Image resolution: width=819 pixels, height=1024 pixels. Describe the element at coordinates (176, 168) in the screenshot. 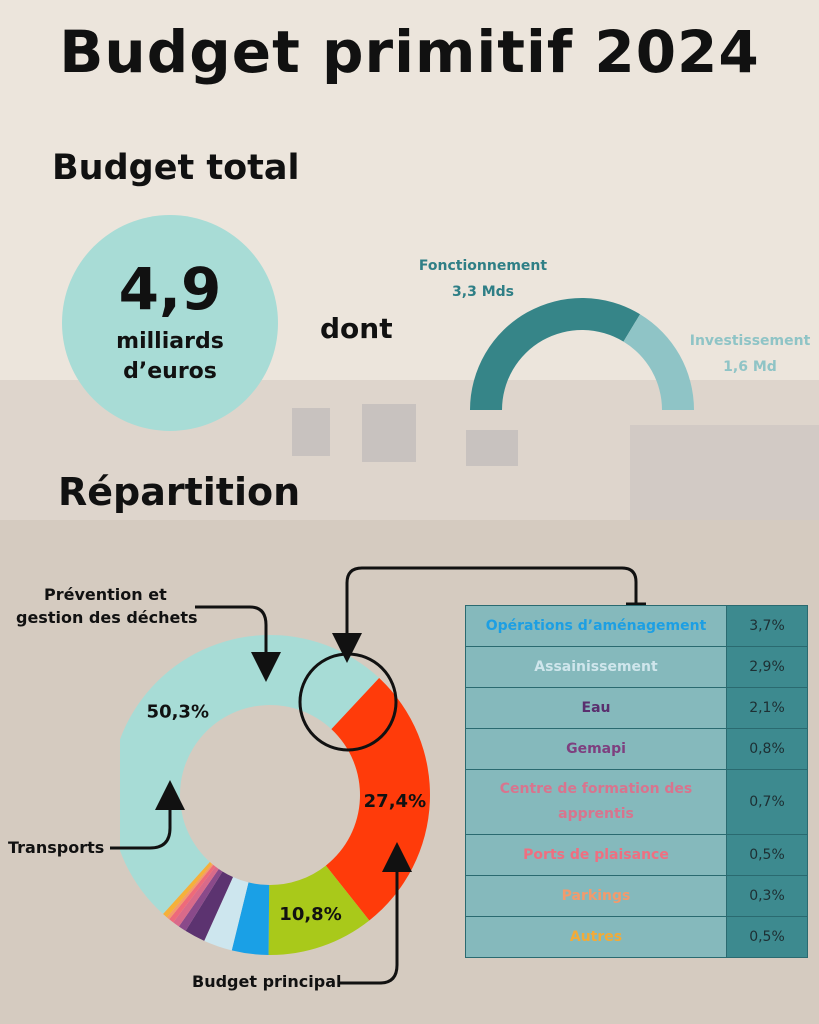

I see `budget-total-heading: Budget total` at that location.